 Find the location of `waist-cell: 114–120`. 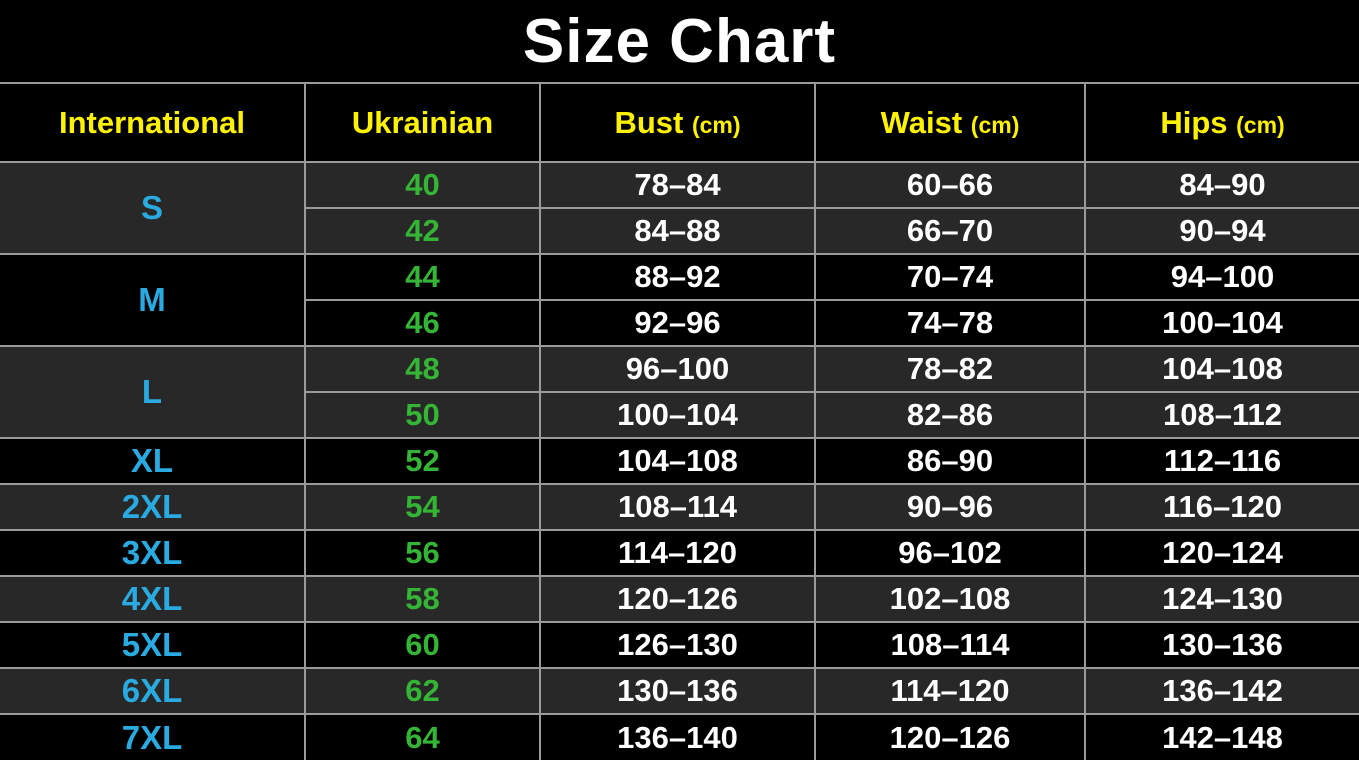

waist-cell: 114–120 is located at coordinates (950, 691).